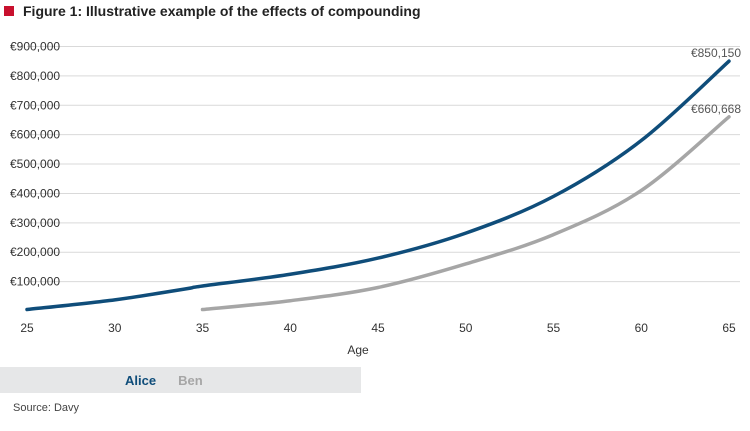 The height and width of the screenshot is (431, 750). What do you see at coordinates (115, 328) in the screenshot?
I see `x-tick-label: 30` at bounding box center [115, 328].